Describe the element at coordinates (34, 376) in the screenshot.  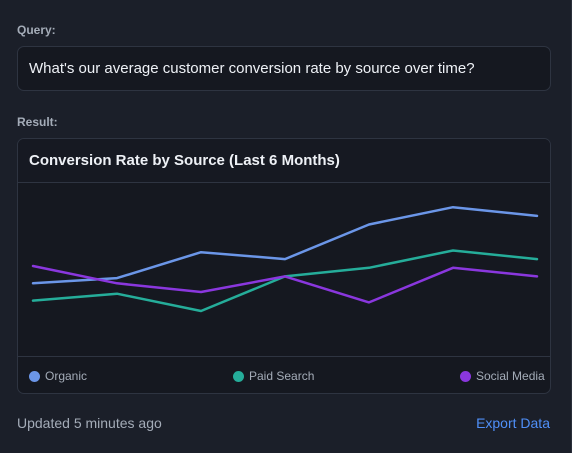
I see `legend-swatch-organic` at that location.